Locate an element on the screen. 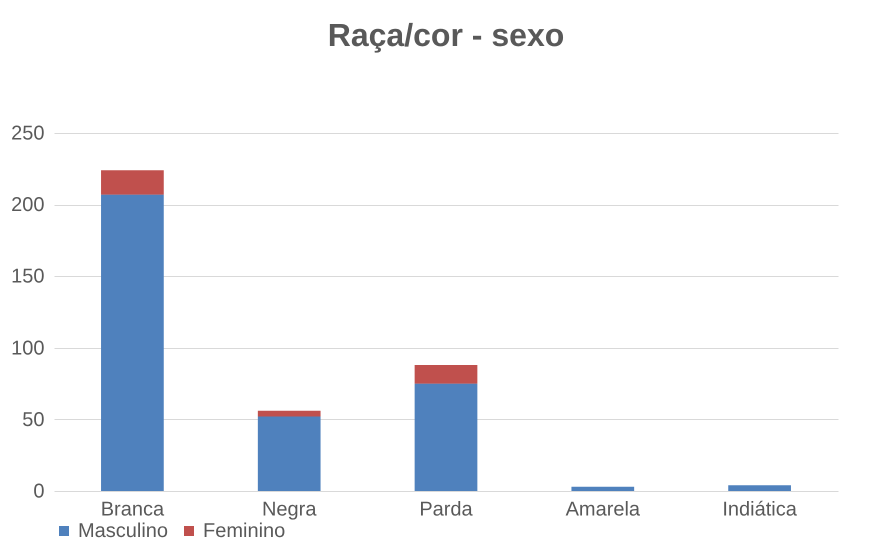 This screenshot has height=546, width=869. x-tick-label: Amarela is located at coordinates (603, 509).